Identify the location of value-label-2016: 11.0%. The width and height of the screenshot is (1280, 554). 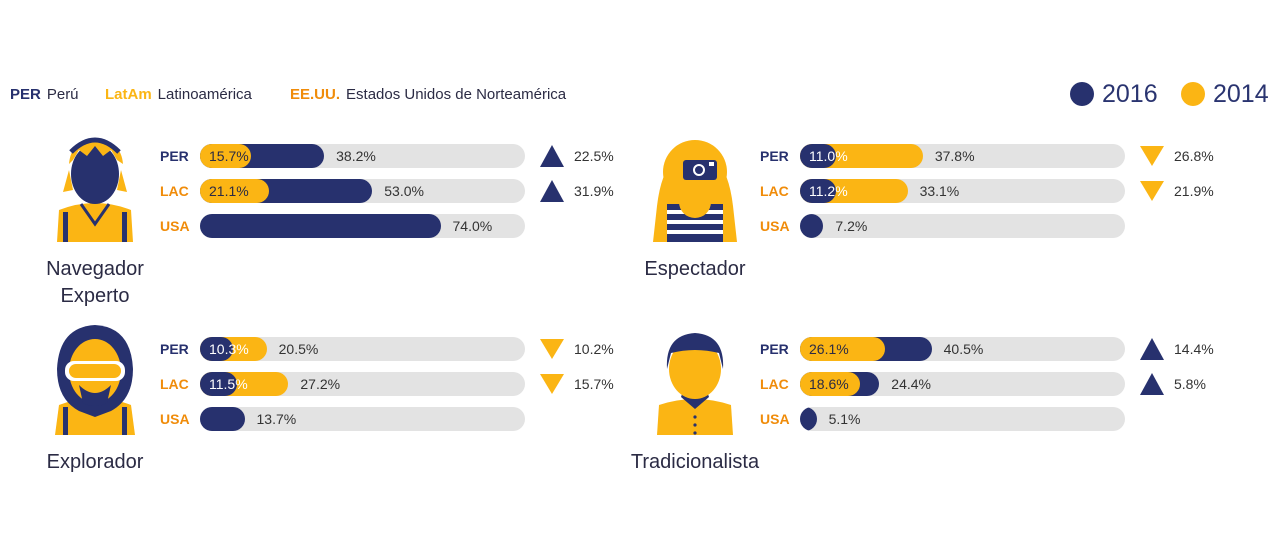
(828, 156).